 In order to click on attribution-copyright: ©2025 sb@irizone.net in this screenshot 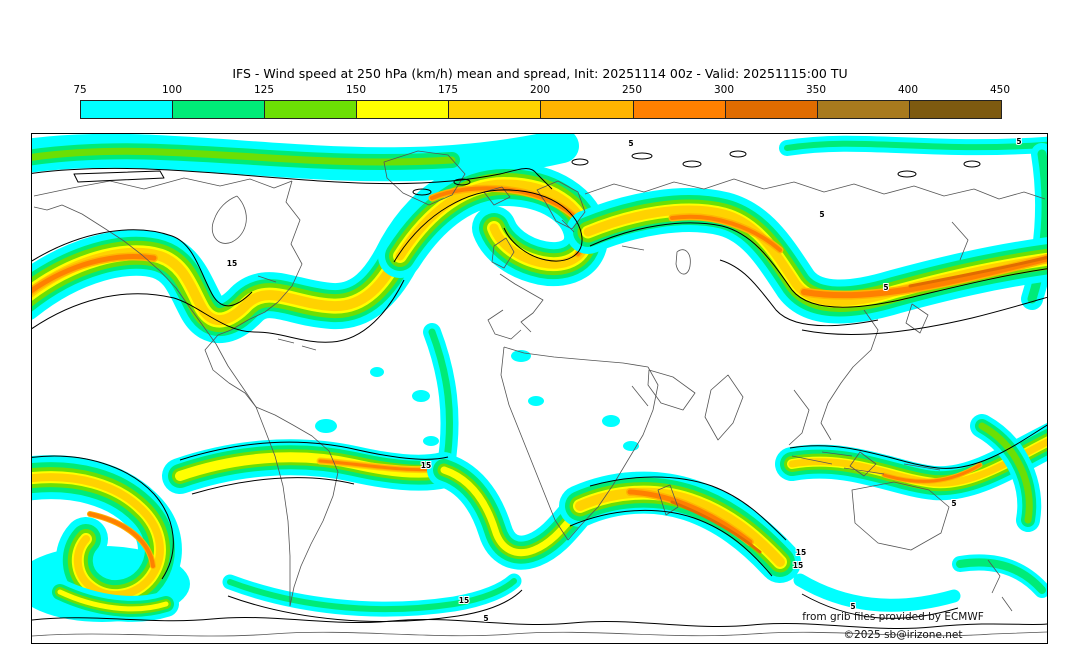, I will do `click(903, 635)`.